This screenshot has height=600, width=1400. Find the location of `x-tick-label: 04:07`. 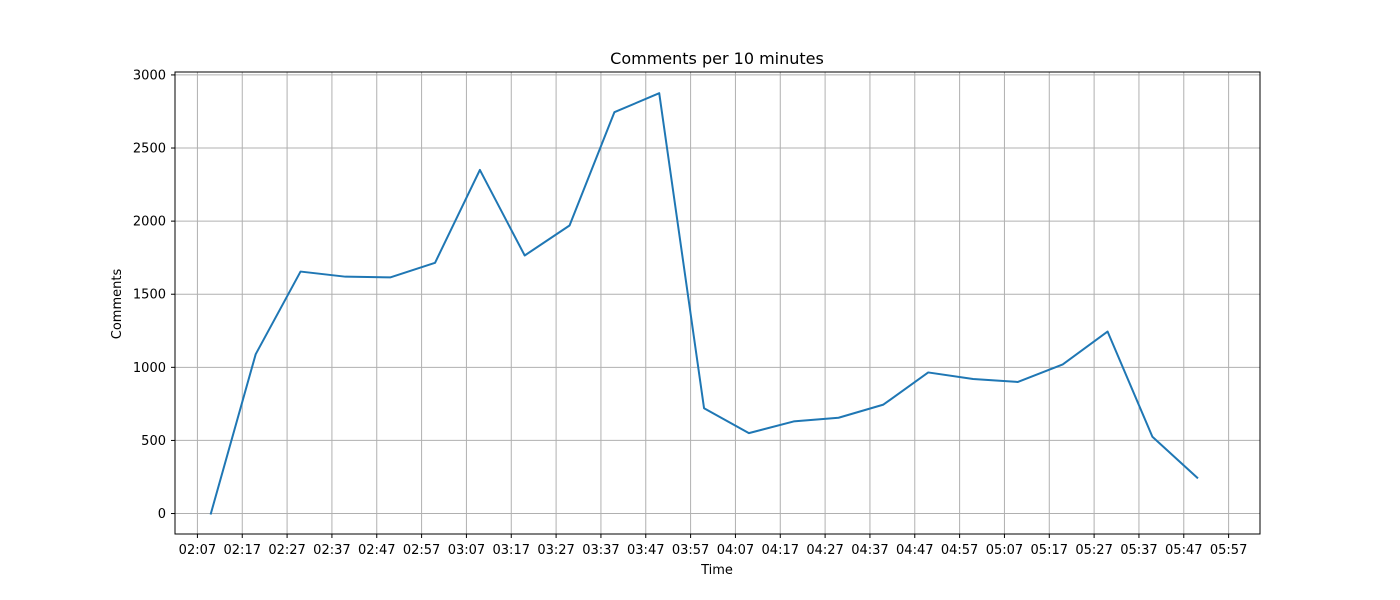

x-tick-label: 04:07 is located at coordinates (735, 550).